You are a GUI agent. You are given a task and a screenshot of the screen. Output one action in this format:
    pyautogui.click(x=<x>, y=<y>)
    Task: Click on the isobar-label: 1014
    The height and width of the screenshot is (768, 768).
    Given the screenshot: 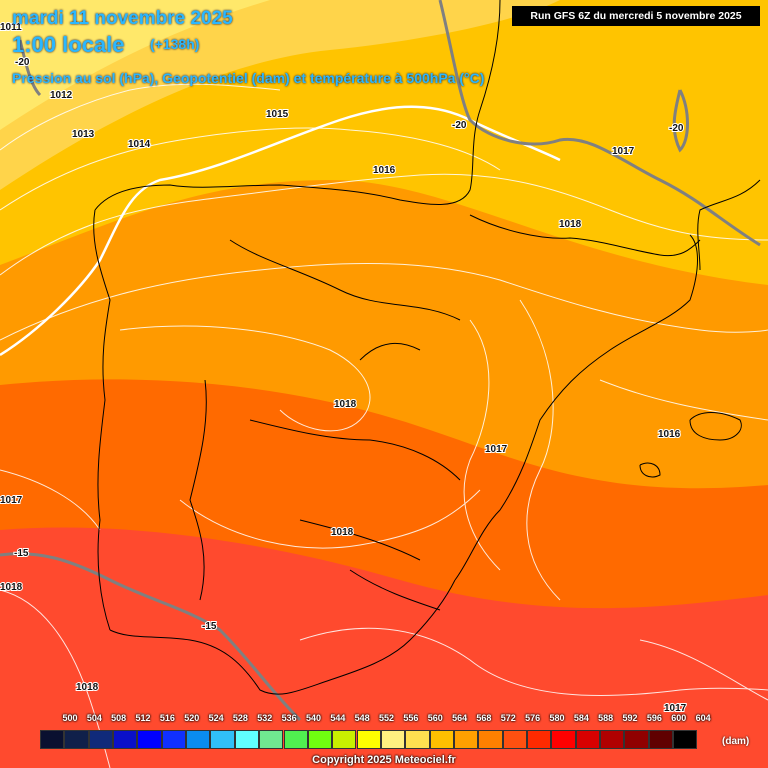 What is the action you would take?
    pyautogui.click(x=139, y=144)
    